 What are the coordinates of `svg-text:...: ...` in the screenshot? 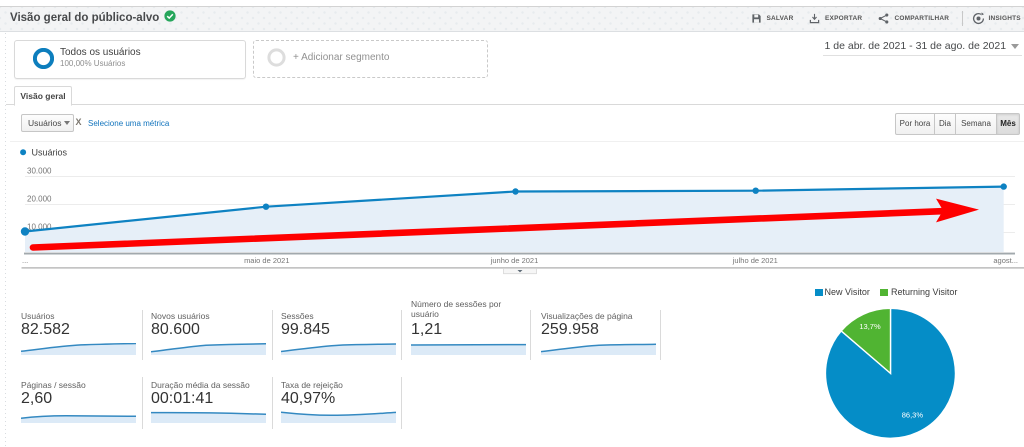 It's located at (25, 260).